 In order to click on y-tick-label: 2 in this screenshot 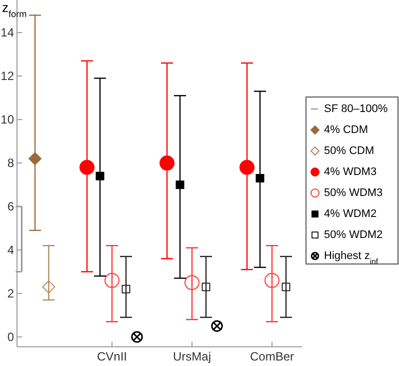, I will do `click(10, 293)`.